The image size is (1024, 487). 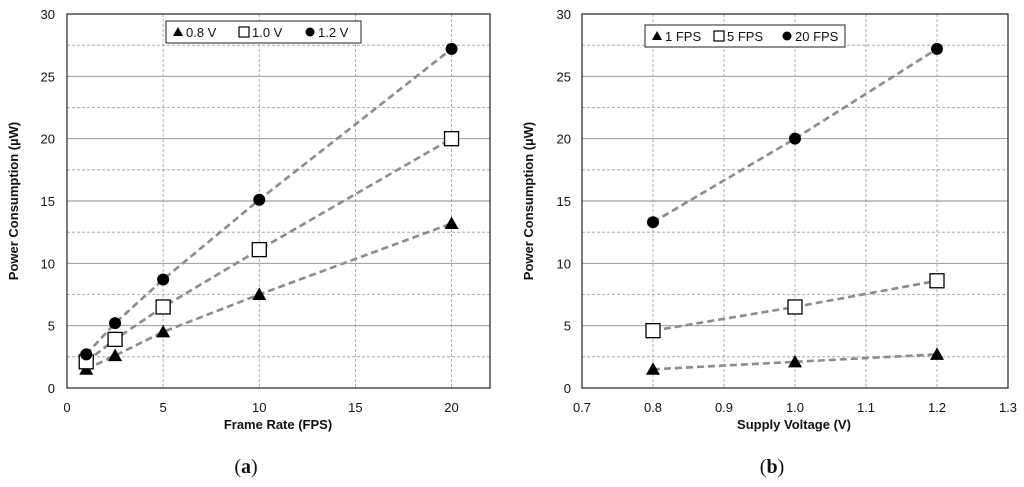 I want to click on legend-items-a: 0.8 V 1.0 V 1.2 V, so click(x=261, y=32).